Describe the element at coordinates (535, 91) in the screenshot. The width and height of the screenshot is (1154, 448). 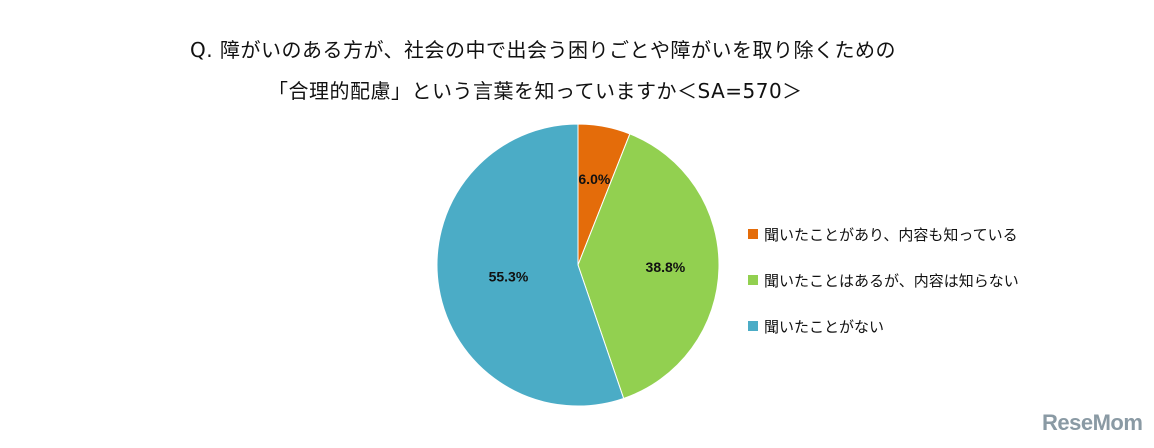
I see `chart-title-line2: 「合理的配慮」という言葉を知っていますか＜SA=570＞` at that location.